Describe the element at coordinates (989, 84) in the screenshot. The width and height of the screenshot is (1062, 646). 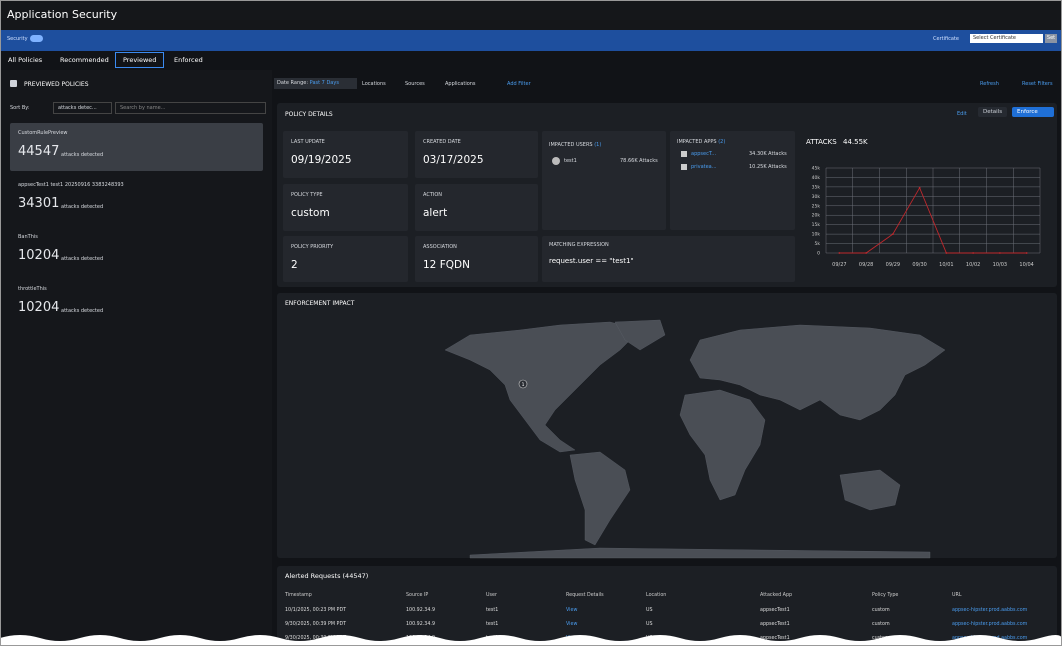
I see `refresh-button: Refresh` at that location.